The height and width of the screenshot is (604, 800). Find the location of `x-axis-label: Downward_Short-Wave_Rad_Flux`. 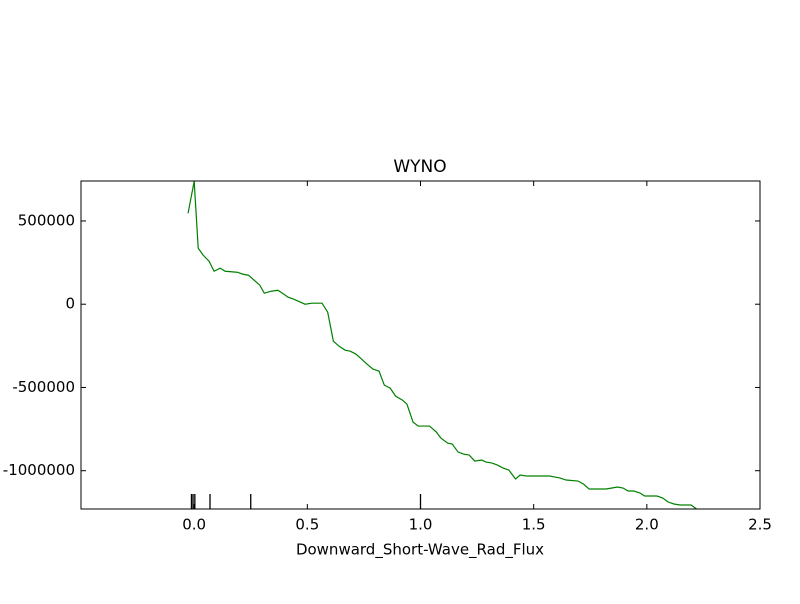

x-axis-label: Downward_Short-Wave_Rad_Flux is located at coordinates (420, 550).